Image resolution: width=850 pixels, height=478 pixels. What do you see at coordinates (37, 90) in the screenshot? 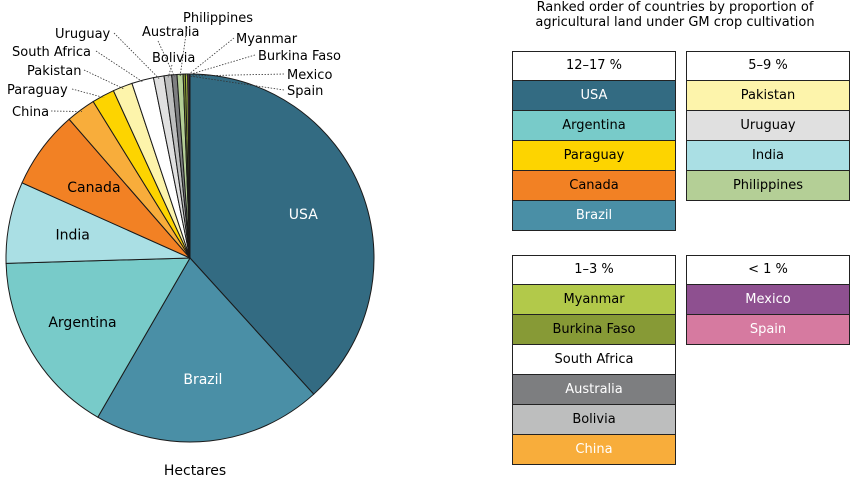
I see `slice-label-paraguay: Paraguay` at bounding box center [37, 90].